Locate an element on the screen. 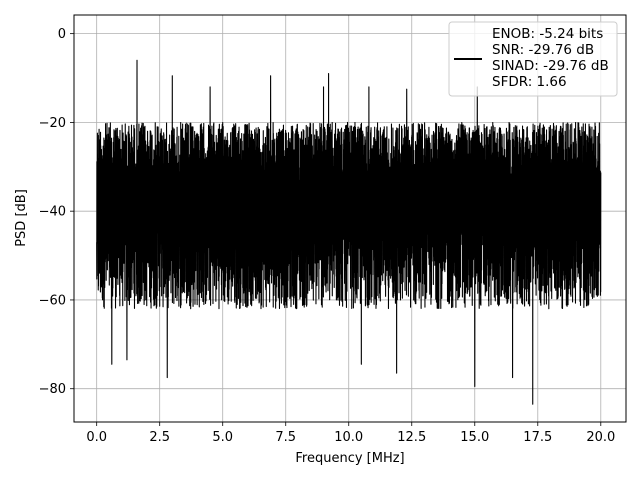  y-axis-ticks: 0 −20 −40 −60 −80 is located at coordinates (56, 212).